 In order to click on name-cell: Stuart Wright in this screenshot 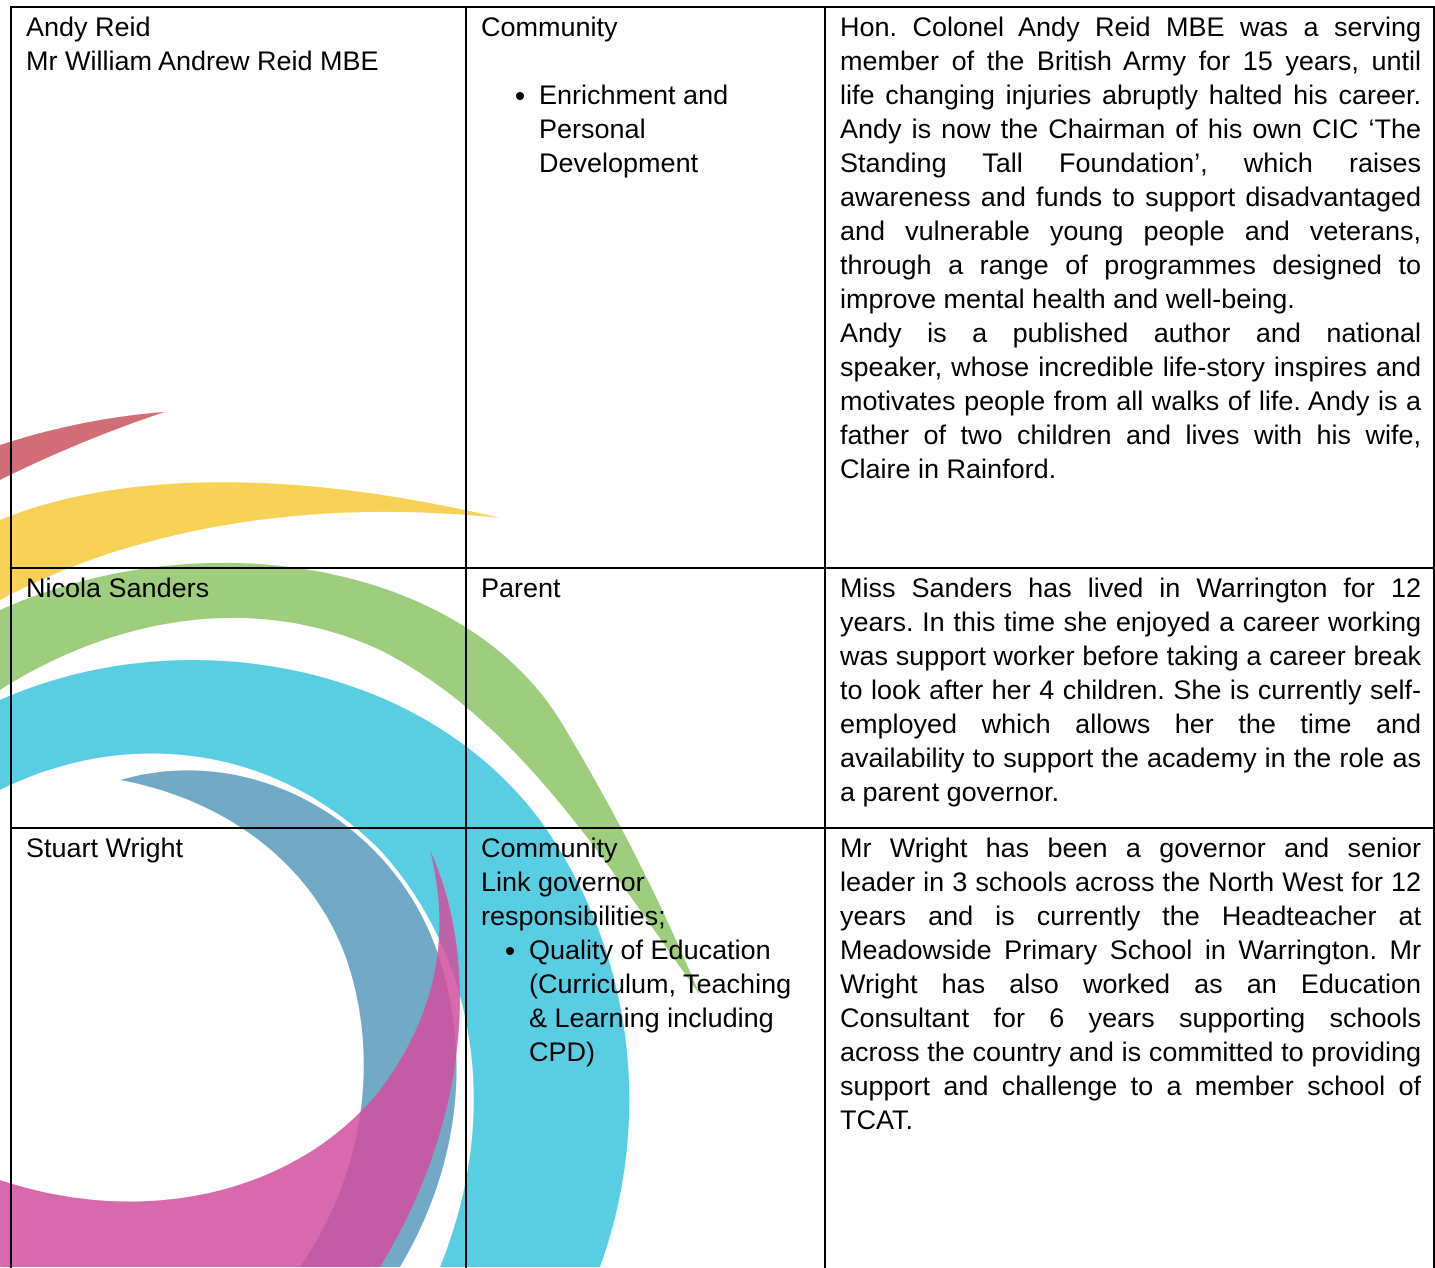, I will do `click(238, 1047)`.